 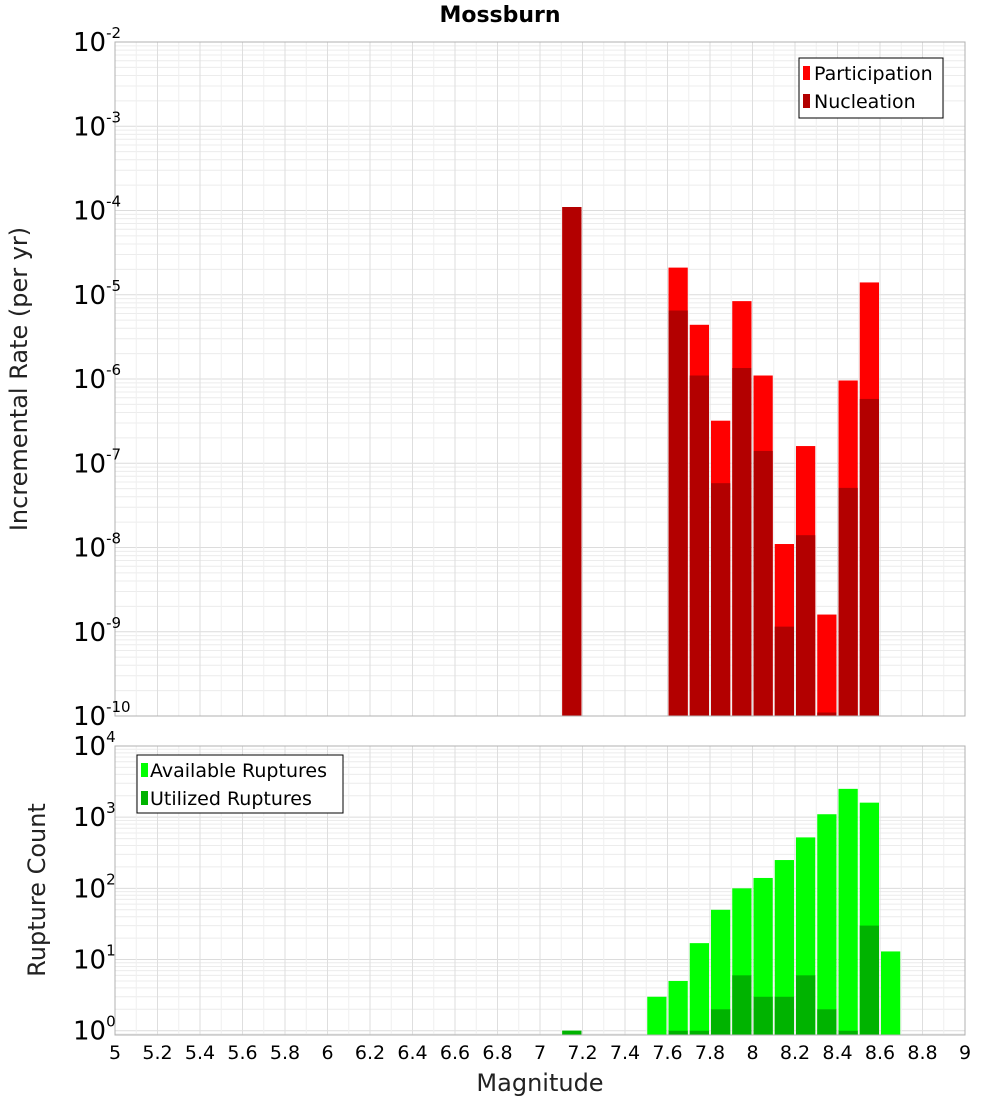 I want to click on bar-utilized-ruptures-7.15, so click(x=572, y=1032).